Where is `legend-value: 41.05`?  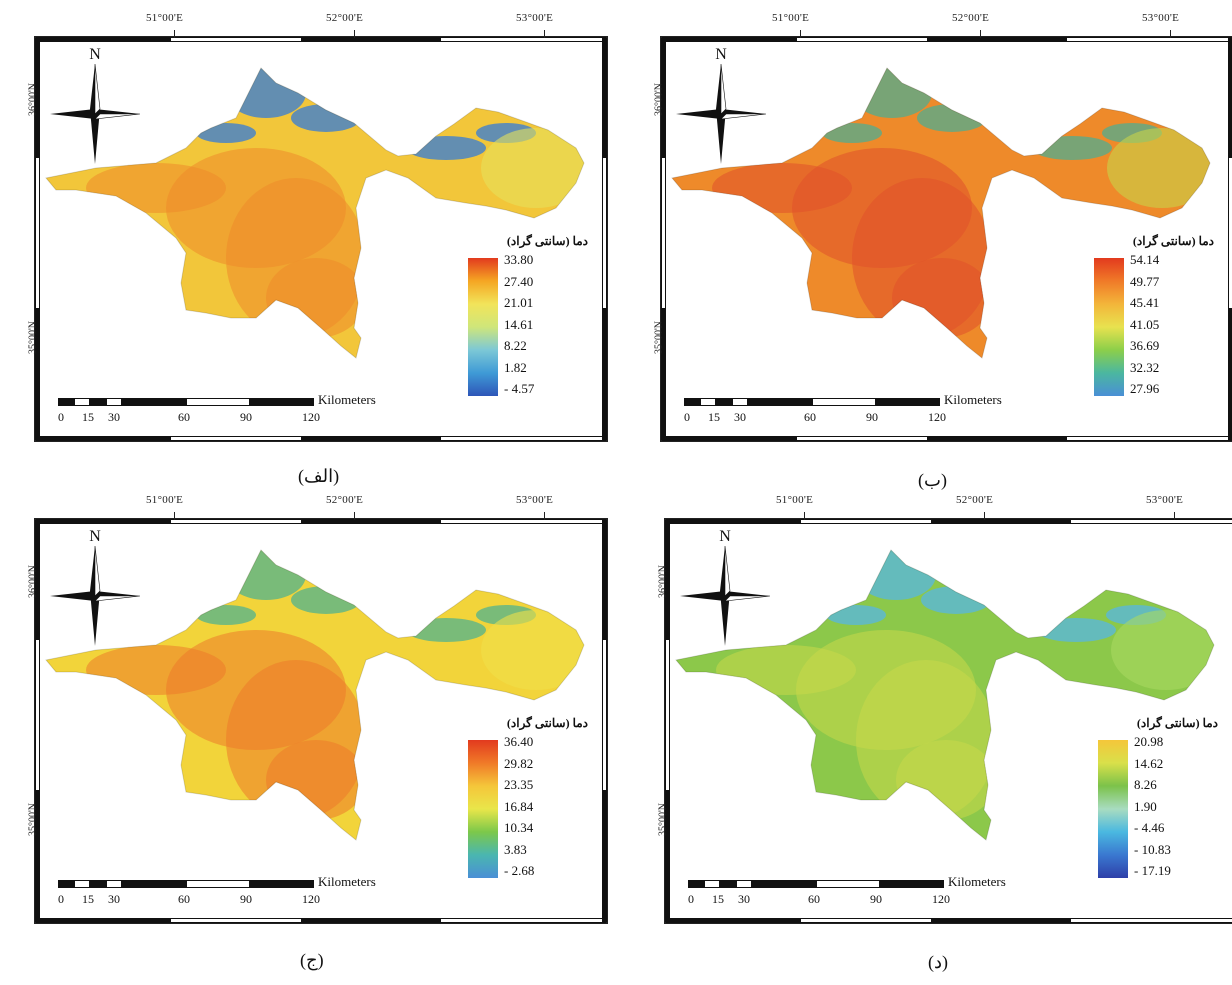 legend-value: 41.05 is located at coordinates (1145, 324).